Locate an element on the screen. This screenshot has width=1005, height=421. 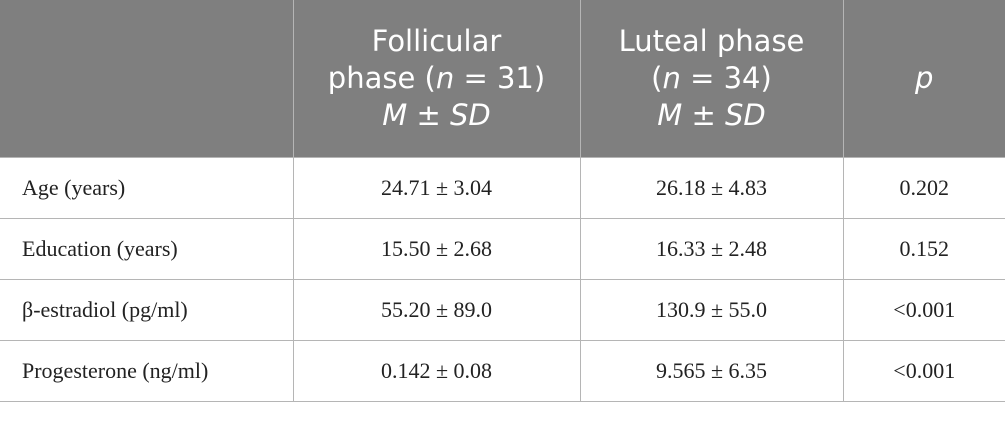
header-line: phase (n = 31) is located at coordinates (437, 78).